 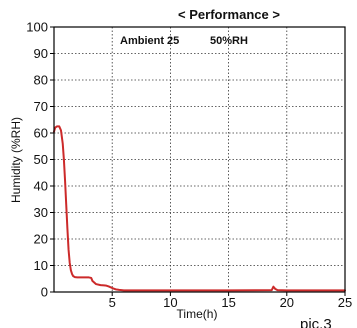 What do you see at coordinates (170, 302) in the screenshot?
I see `x-tick-label: 10` at bounding box center [170, 302].